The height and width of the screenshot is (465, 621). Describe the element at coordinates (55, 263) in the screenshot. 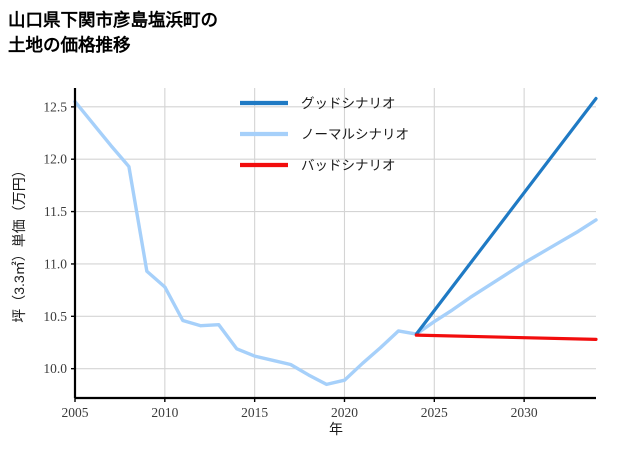

I see `y-tick-label: 11.0` at that location.